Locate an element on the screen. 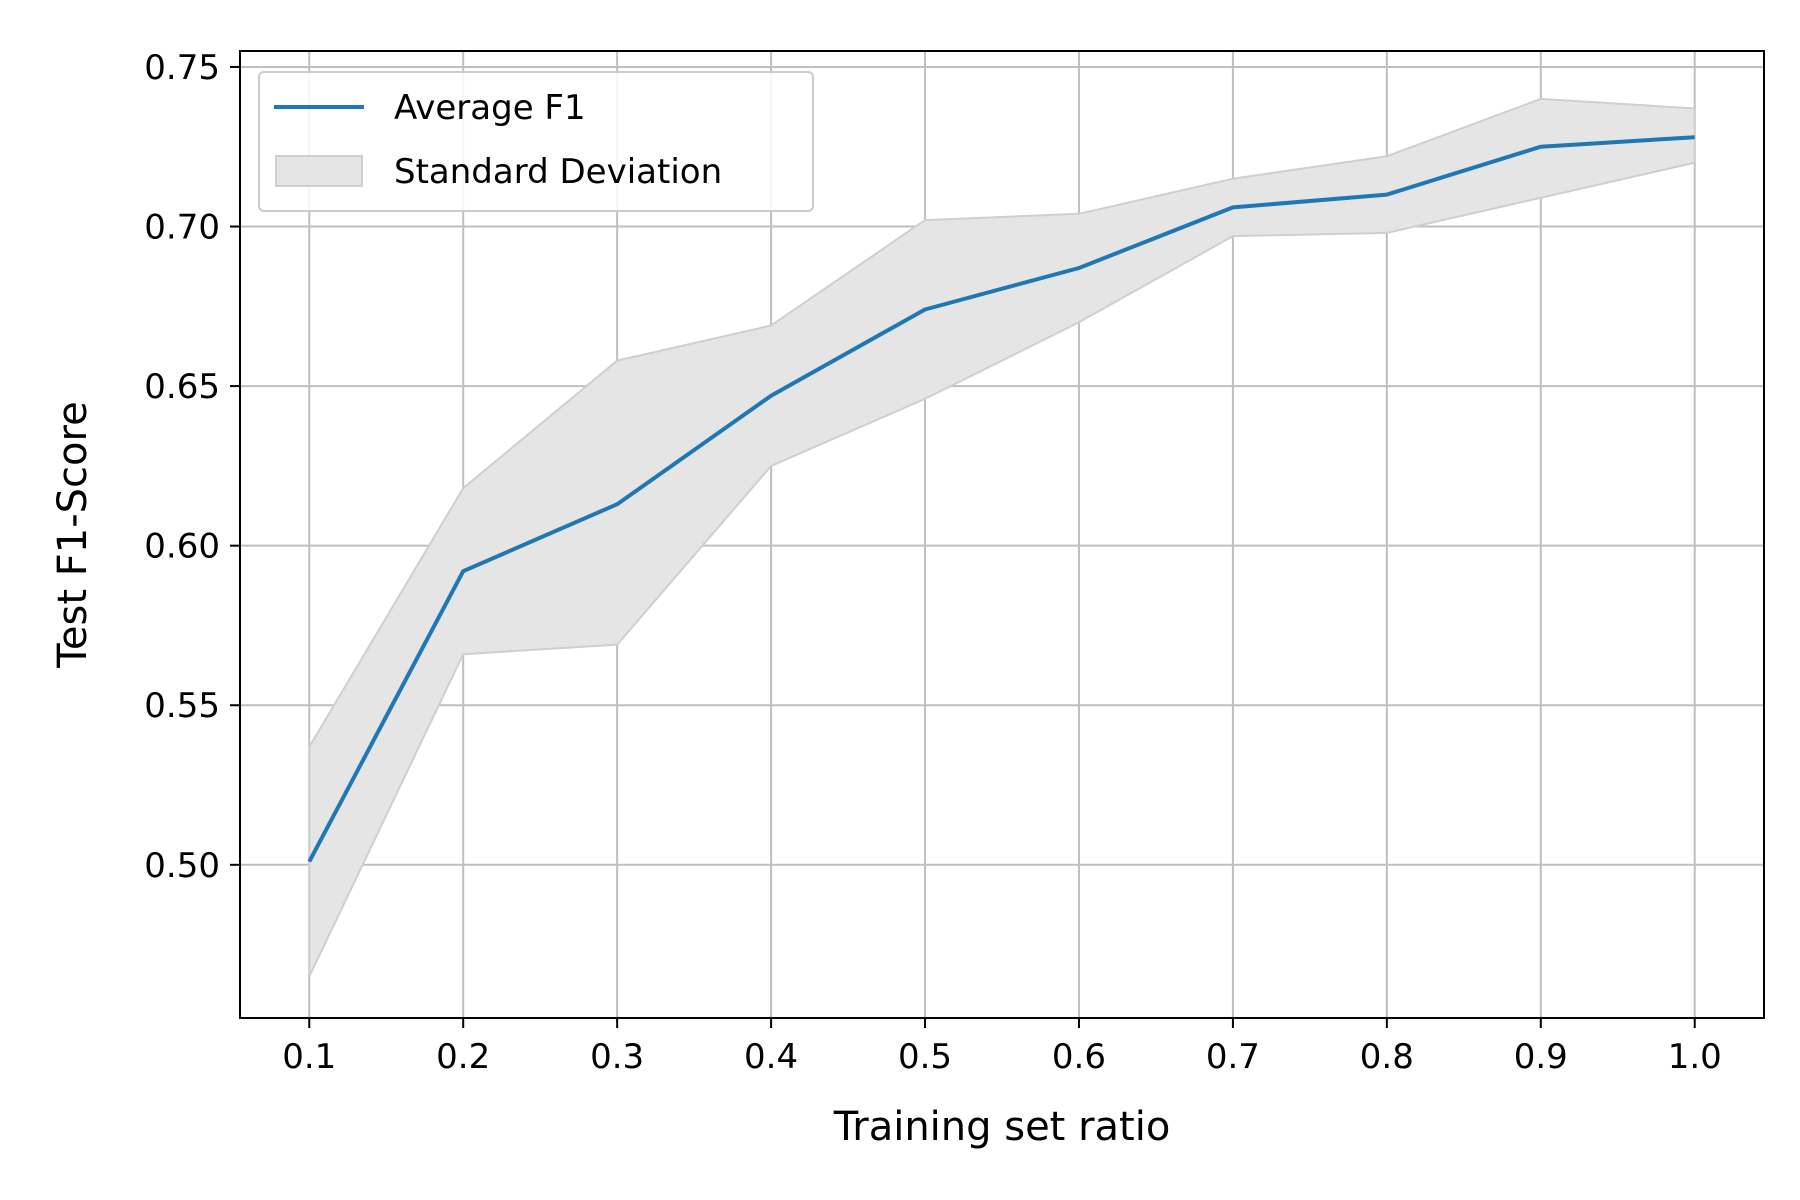 Image resolution: width=1800 pixels, height=1200 pixels. legend-std-dev-label: Standard Deviation is located at coordinates (558, 172).